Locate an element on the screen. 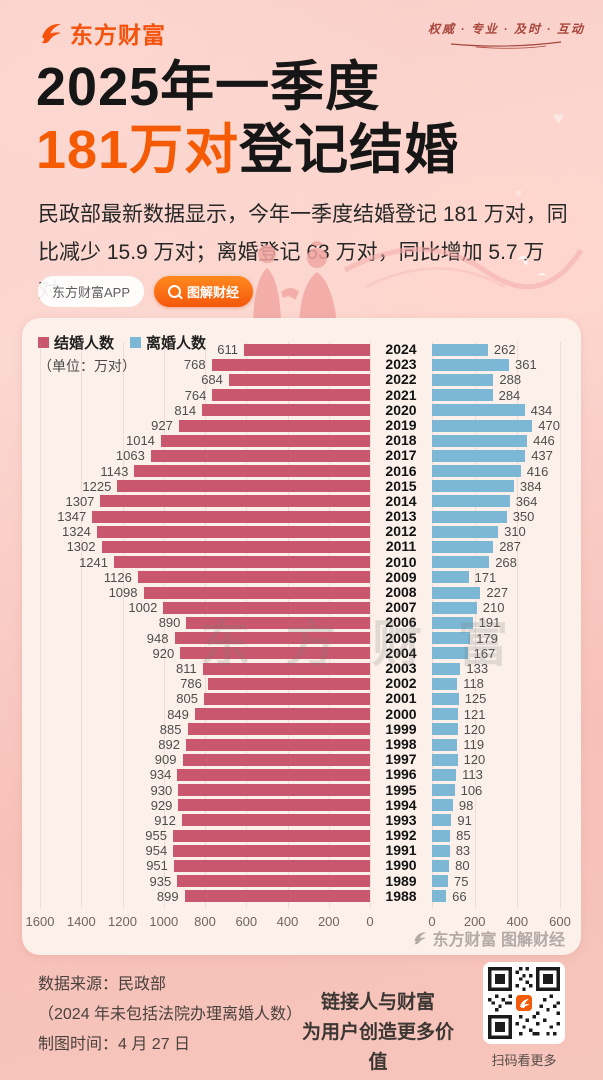 This screenshot has width=603, height=1080. divorce-value-label: 106 is located at coordinates (471, 790).